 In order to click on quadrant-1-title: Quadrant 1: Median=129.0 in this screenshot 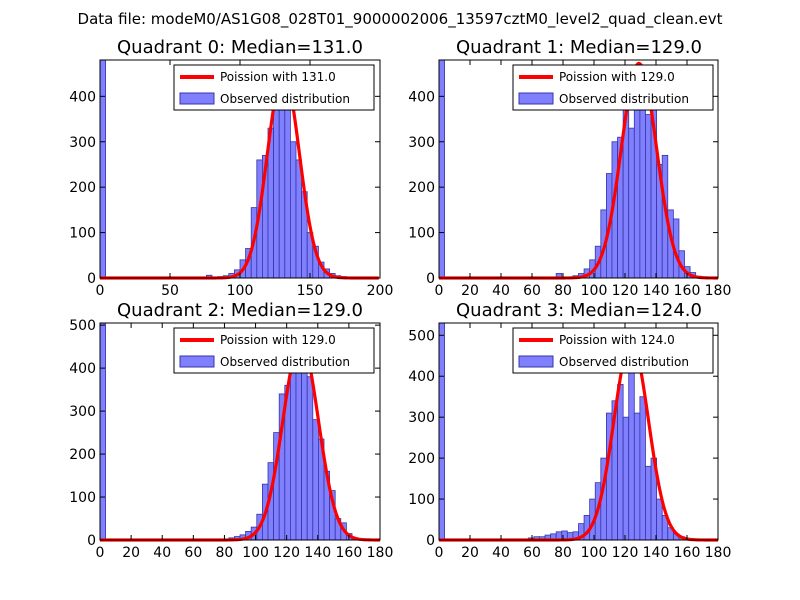, I will do `click(579, 47)`.